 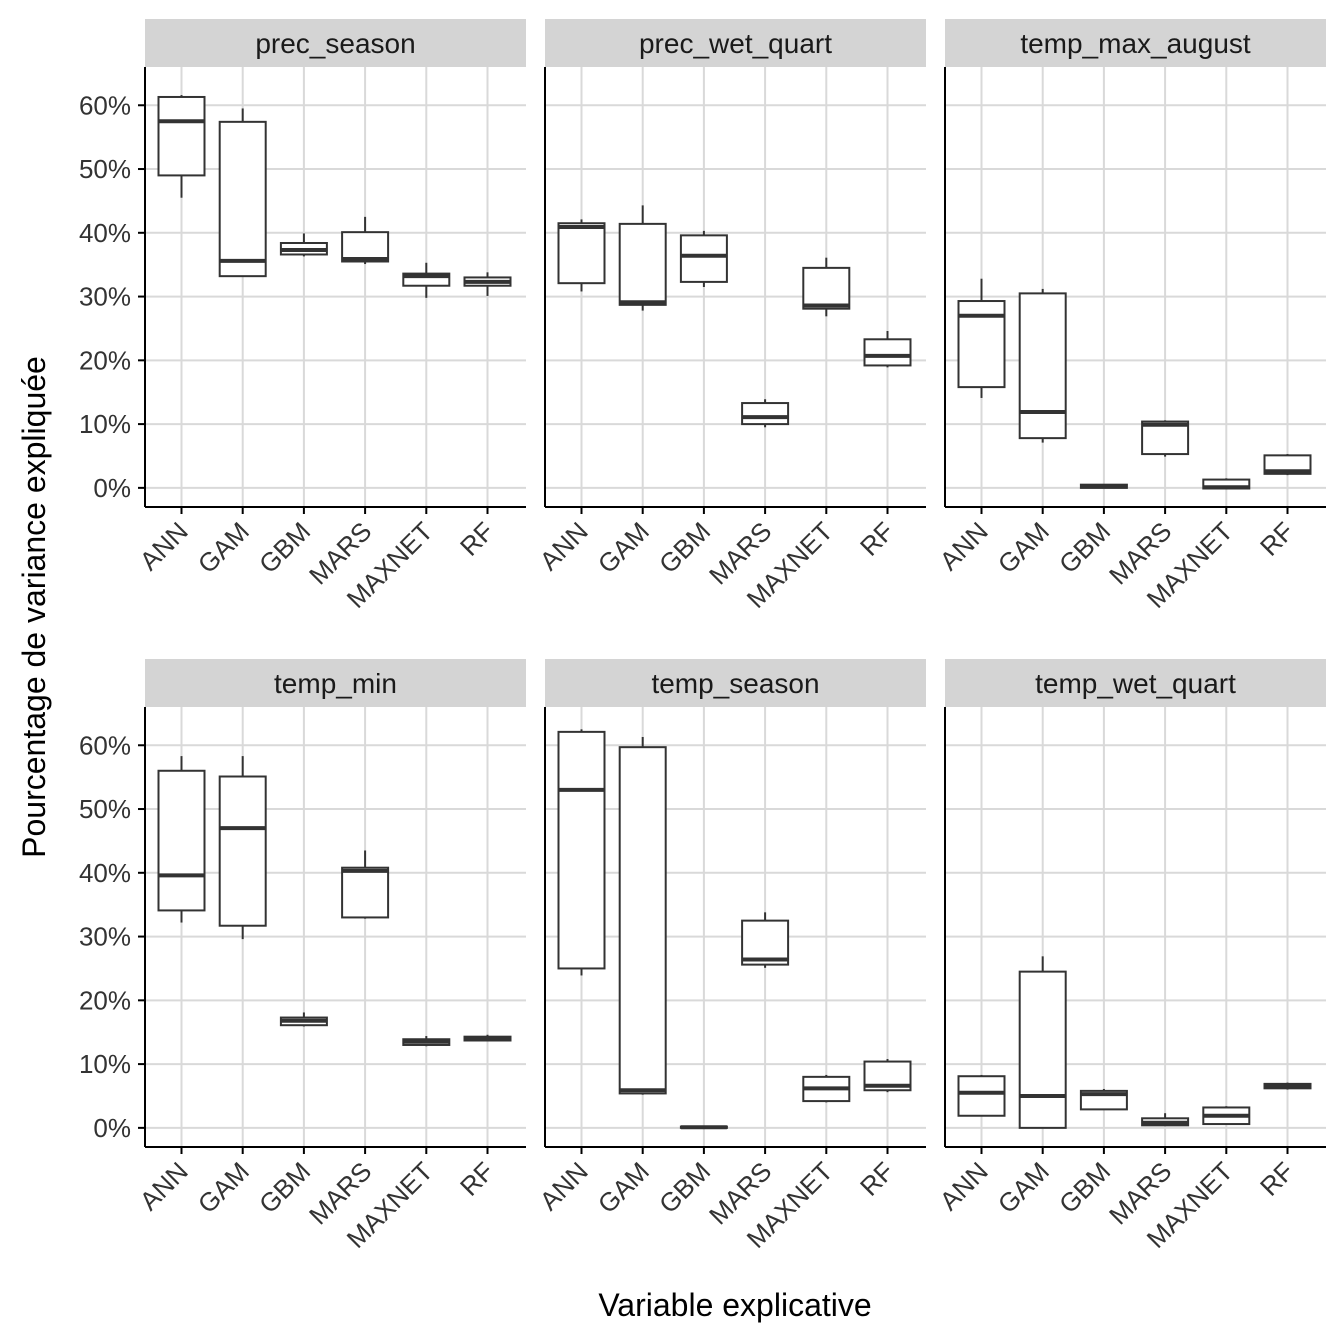 I want to click on facet-title: temp_season, so click(x=735, y=683).